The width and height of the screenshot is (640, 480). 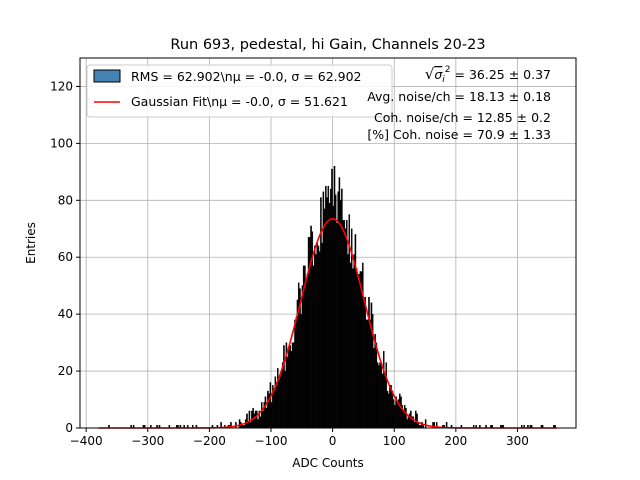 I want to click on y-axis-ticks: 0 20 40 60 80 100 120, so click(x=65, y=257).